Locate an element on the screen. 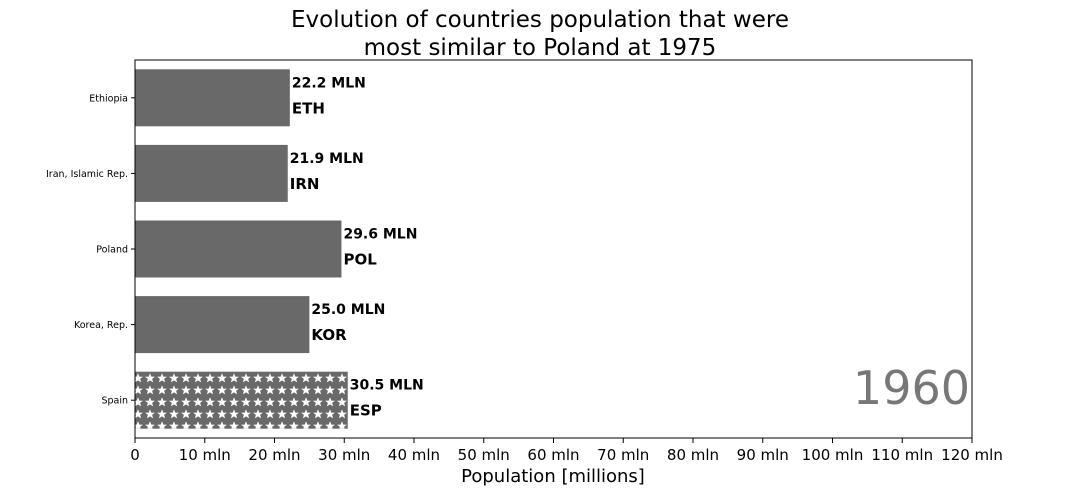 Image resolution: width=1080 pixels, height=504 pixels. x-tick-label: 30 mln is located at coordinates (344, 455).